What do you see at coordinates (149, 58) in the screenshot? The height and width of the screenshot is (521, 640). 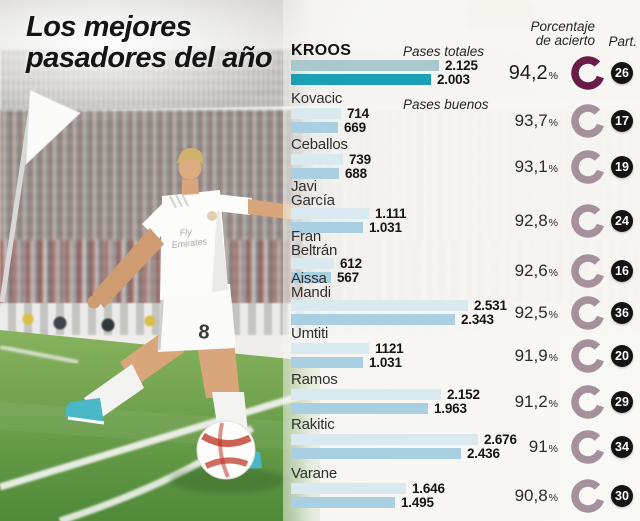 I see `page-title-line2: pasadores del año` at bounding box center [149, 58].